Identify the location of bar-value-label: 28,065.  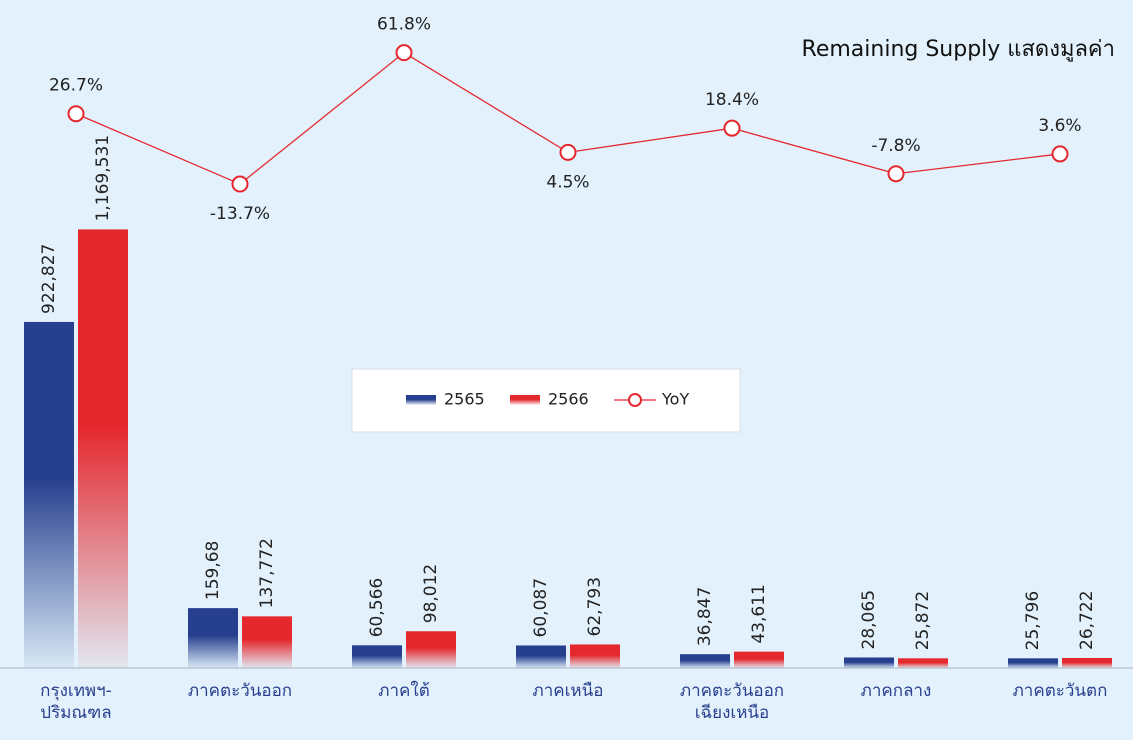
(869, 619).